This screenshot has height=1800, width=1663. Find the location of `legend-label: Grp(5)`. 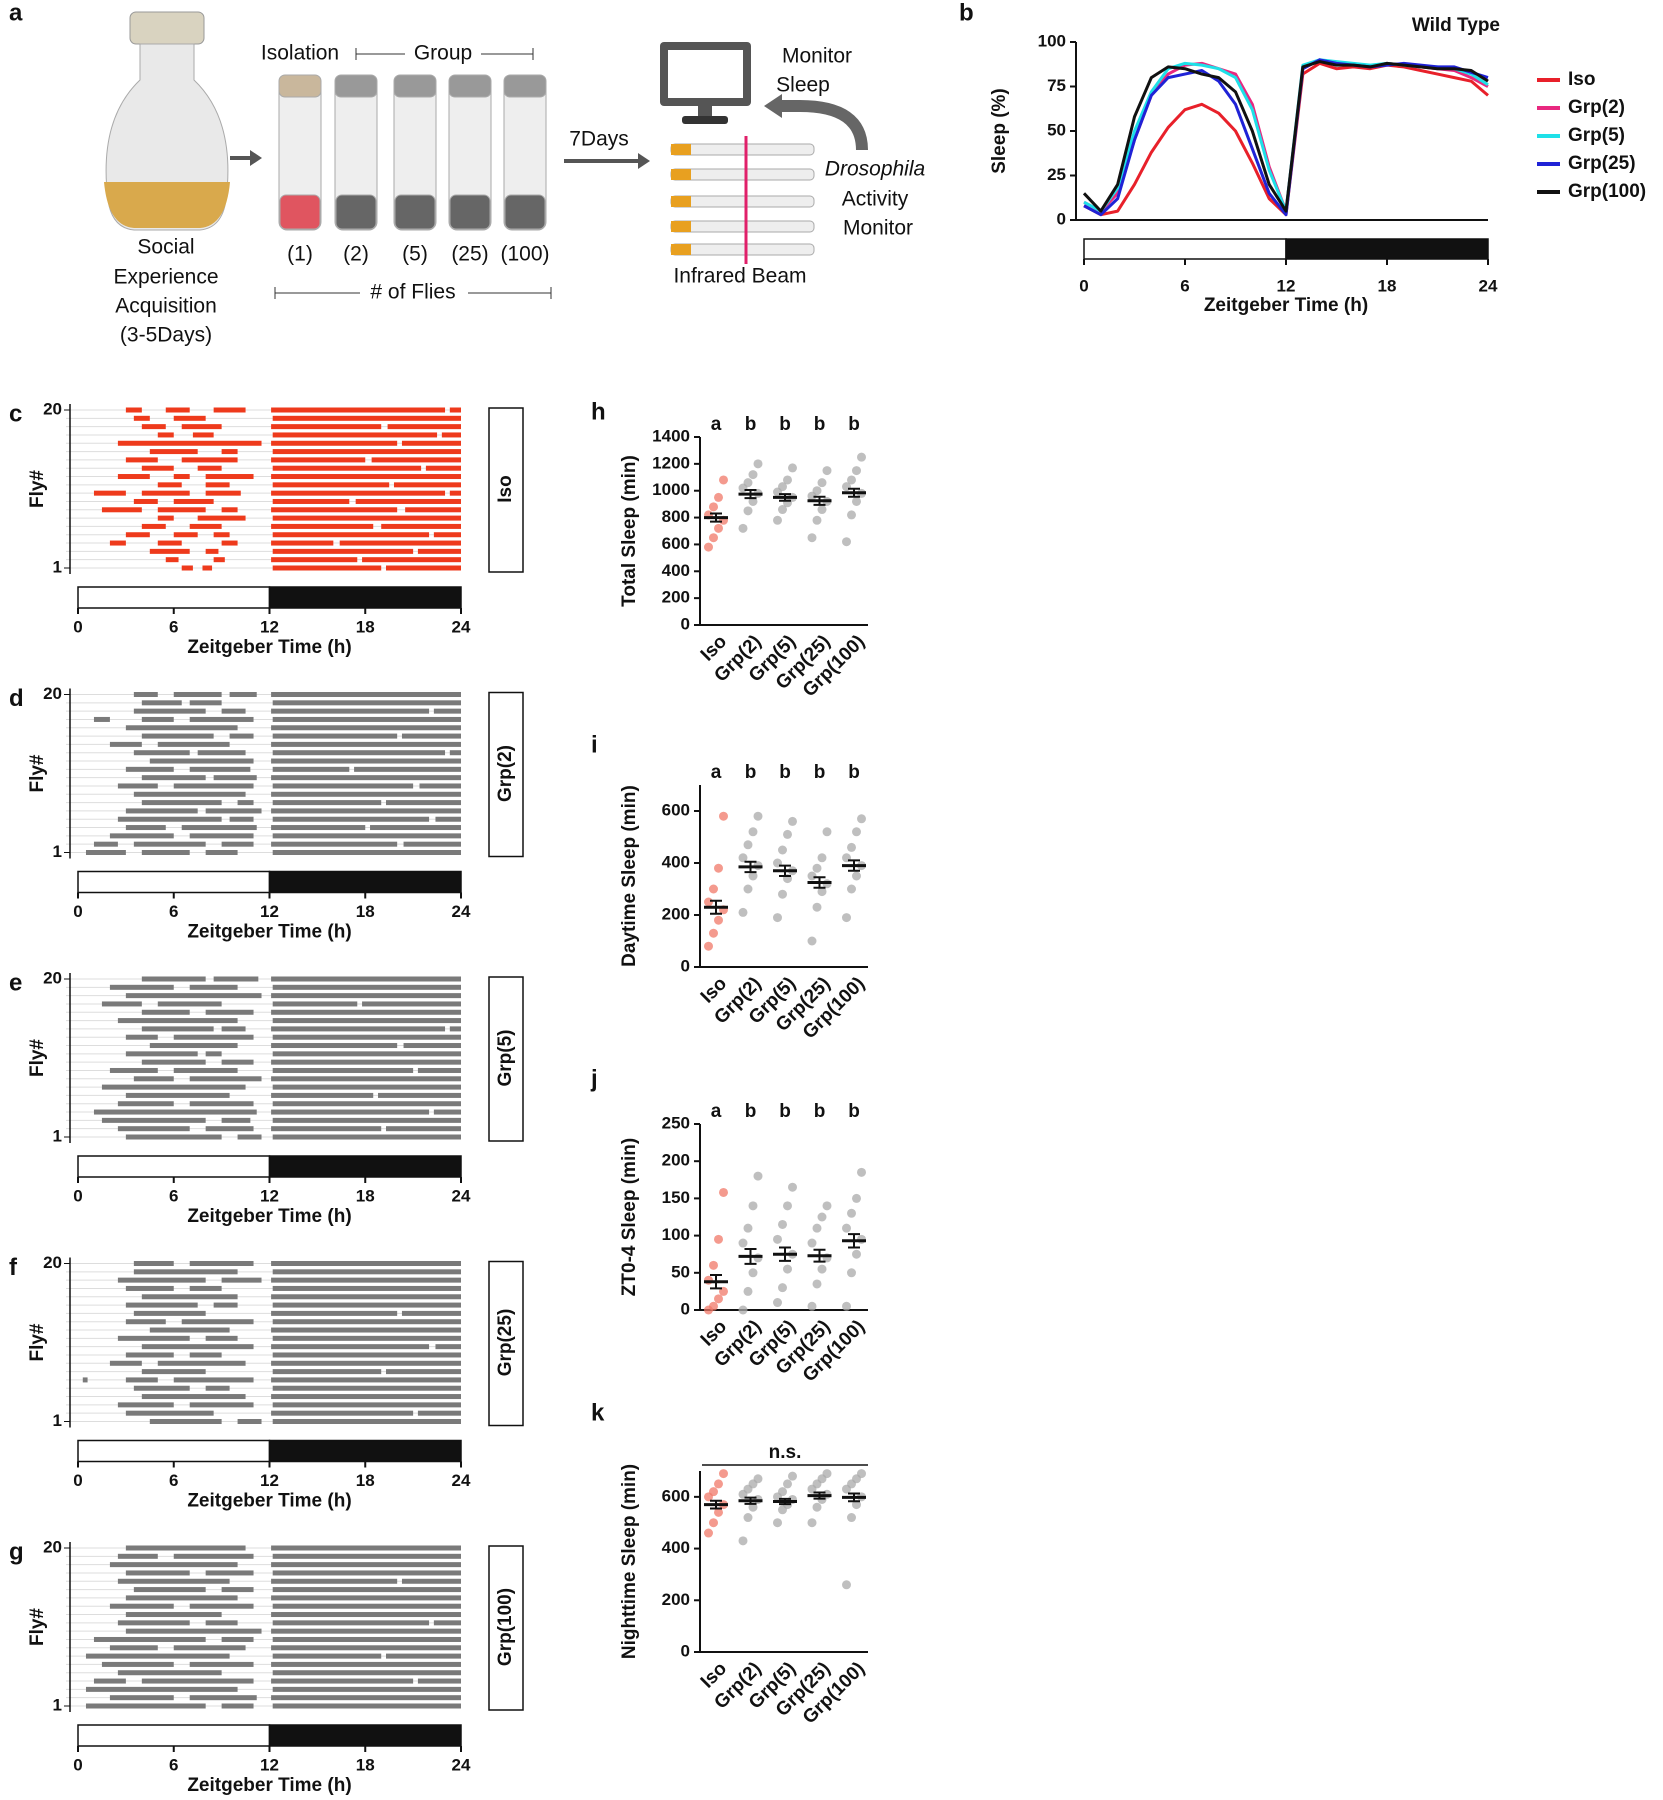

legend-label: Grp(5) is located at coordinates (1596, 135).